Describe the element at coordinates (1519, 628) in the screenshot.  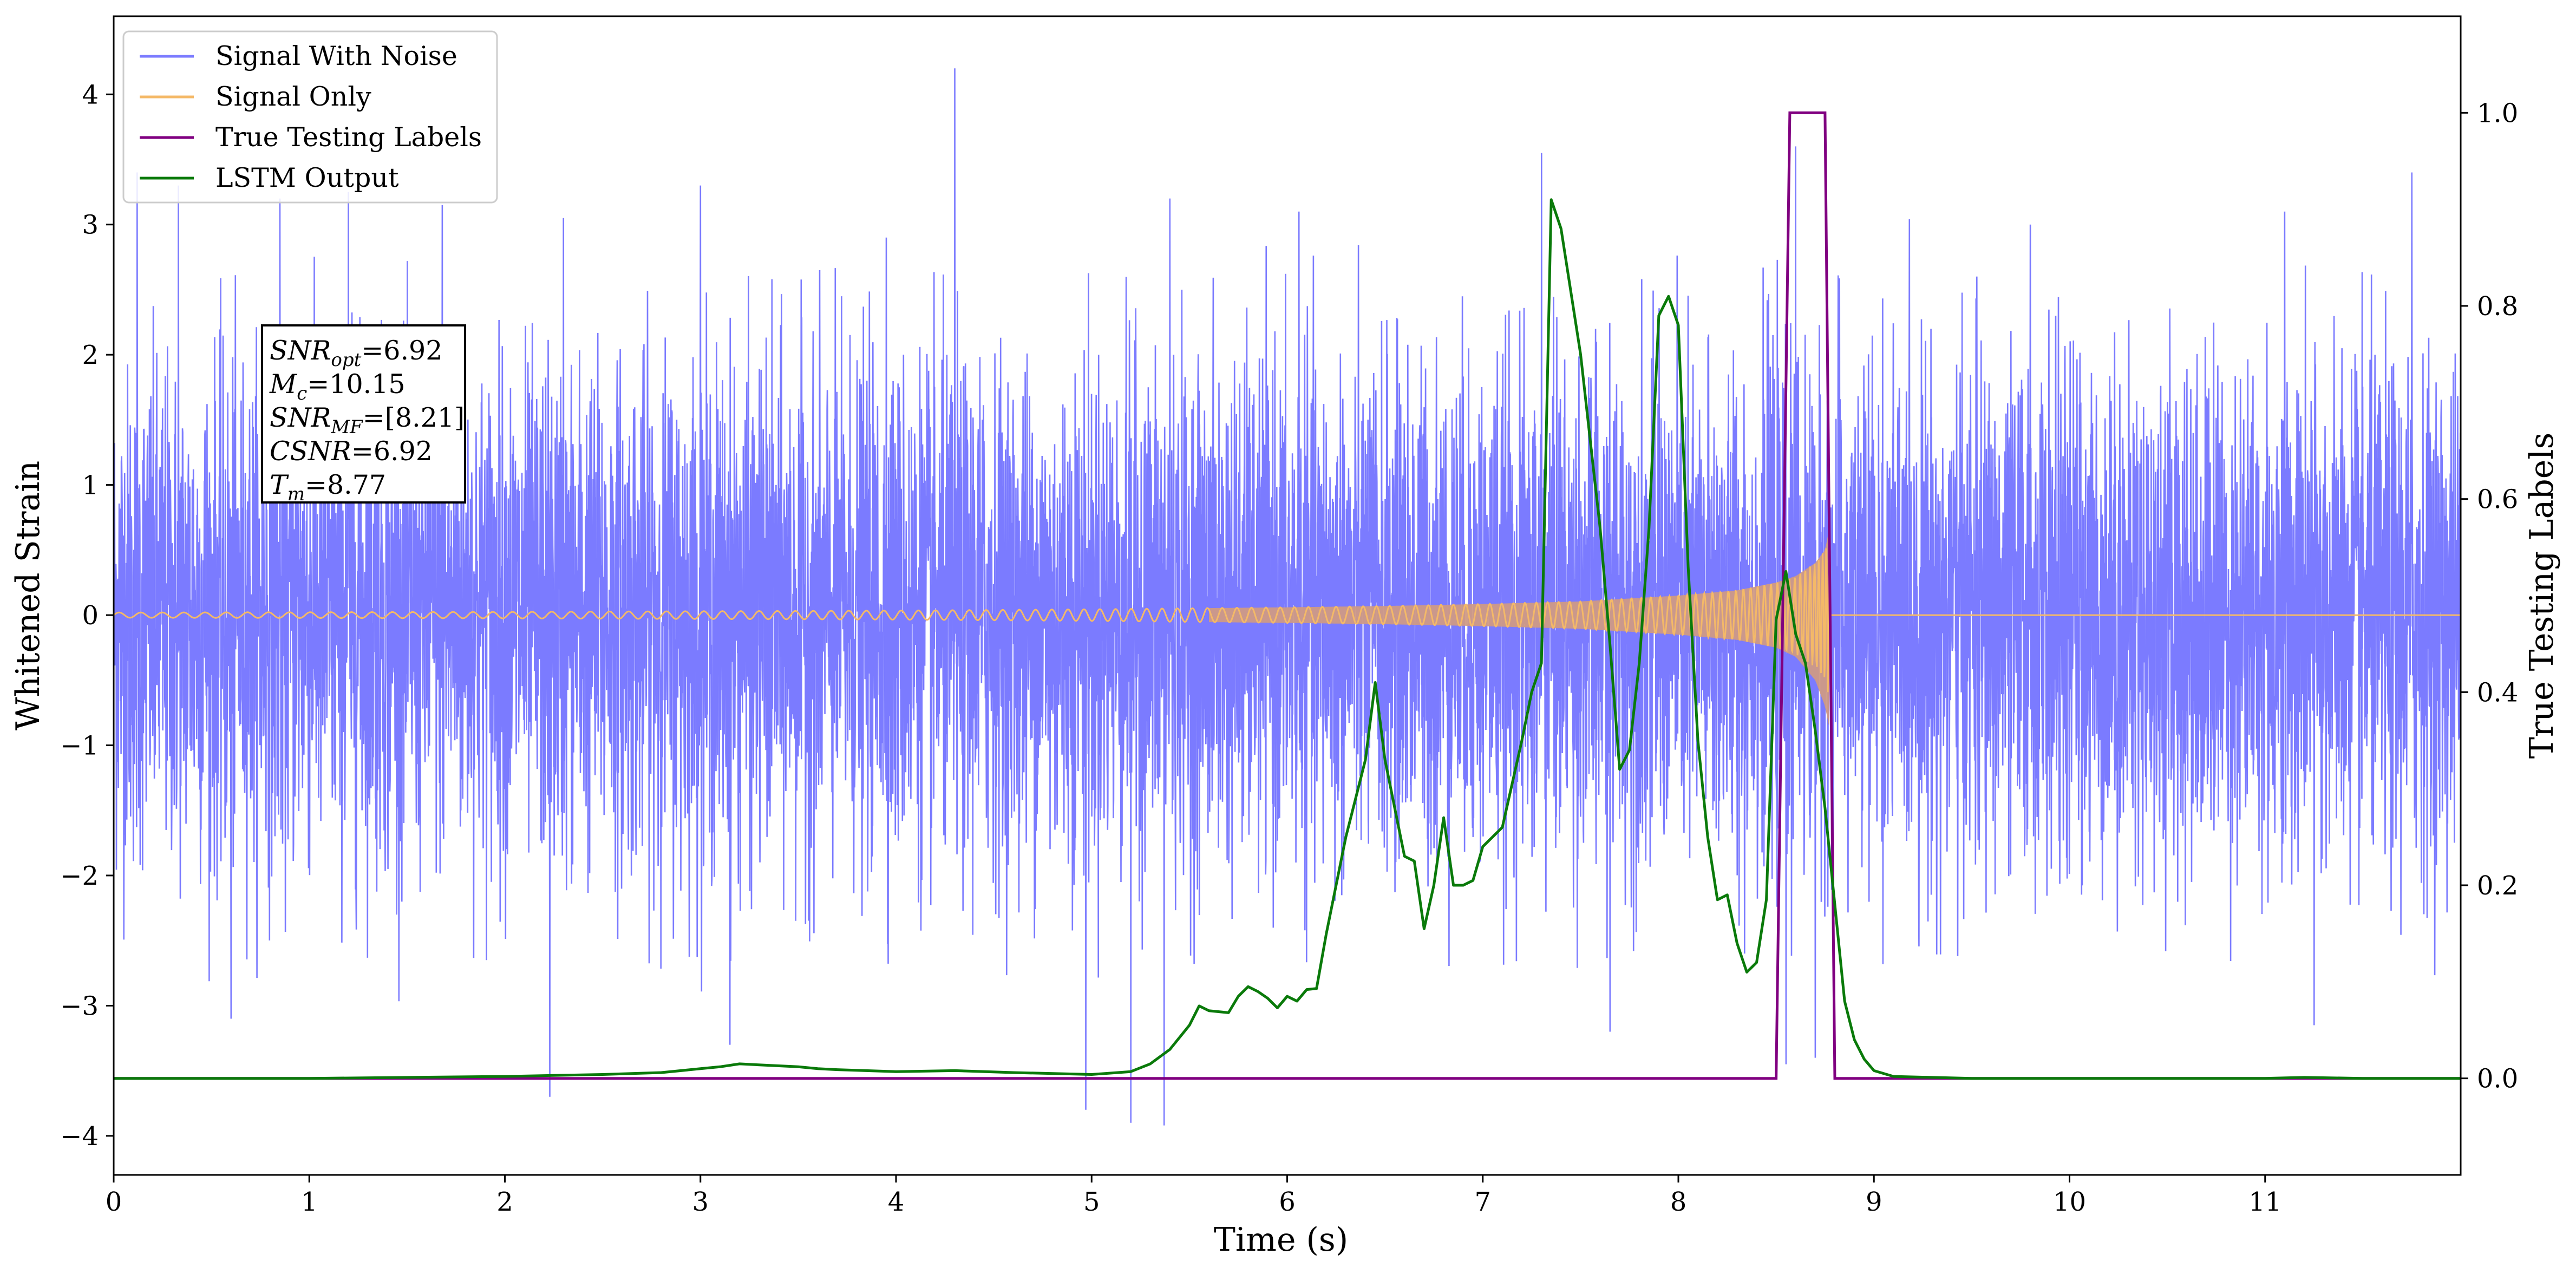
I see `signal-envelope` at that location.